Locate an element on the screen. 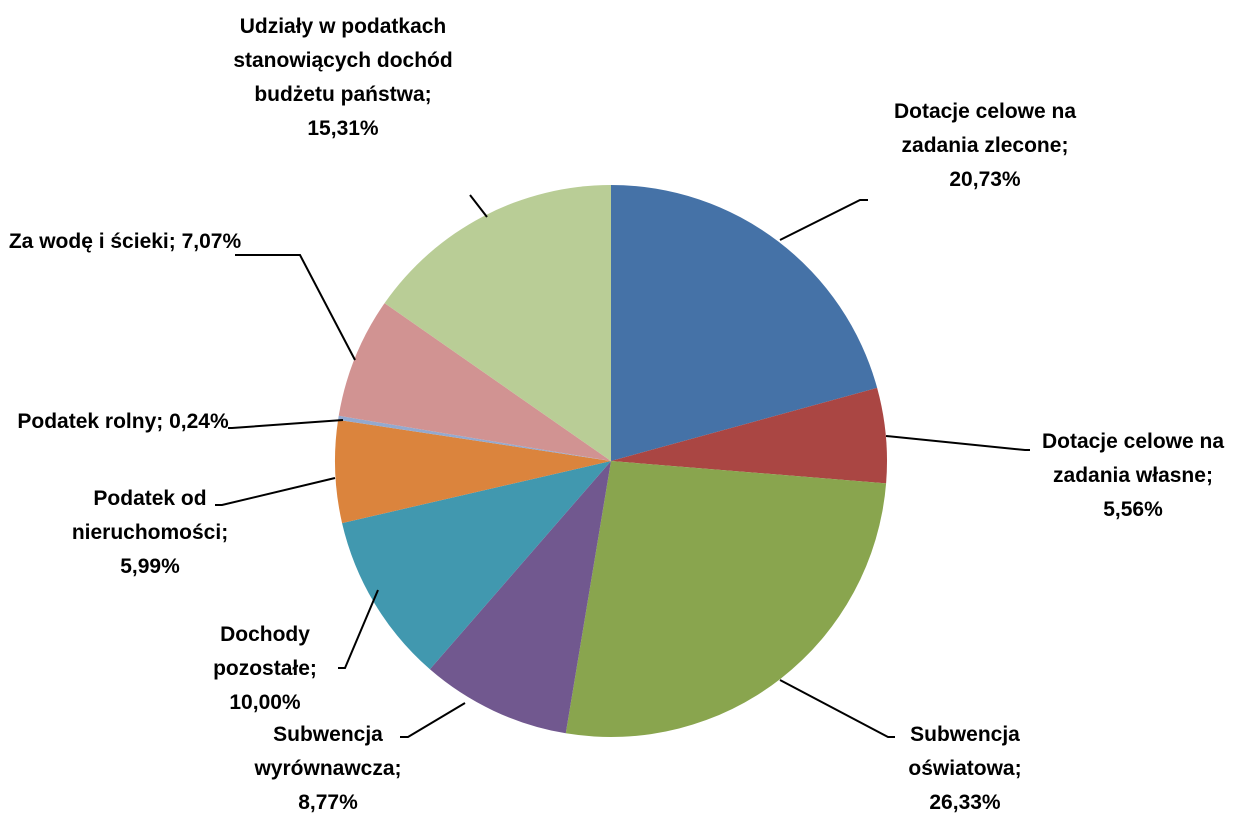 This screenshot has width=1239, height=822. data-label: Subwencja oświatowa; 26,33% is located at coordinates (965, 769).